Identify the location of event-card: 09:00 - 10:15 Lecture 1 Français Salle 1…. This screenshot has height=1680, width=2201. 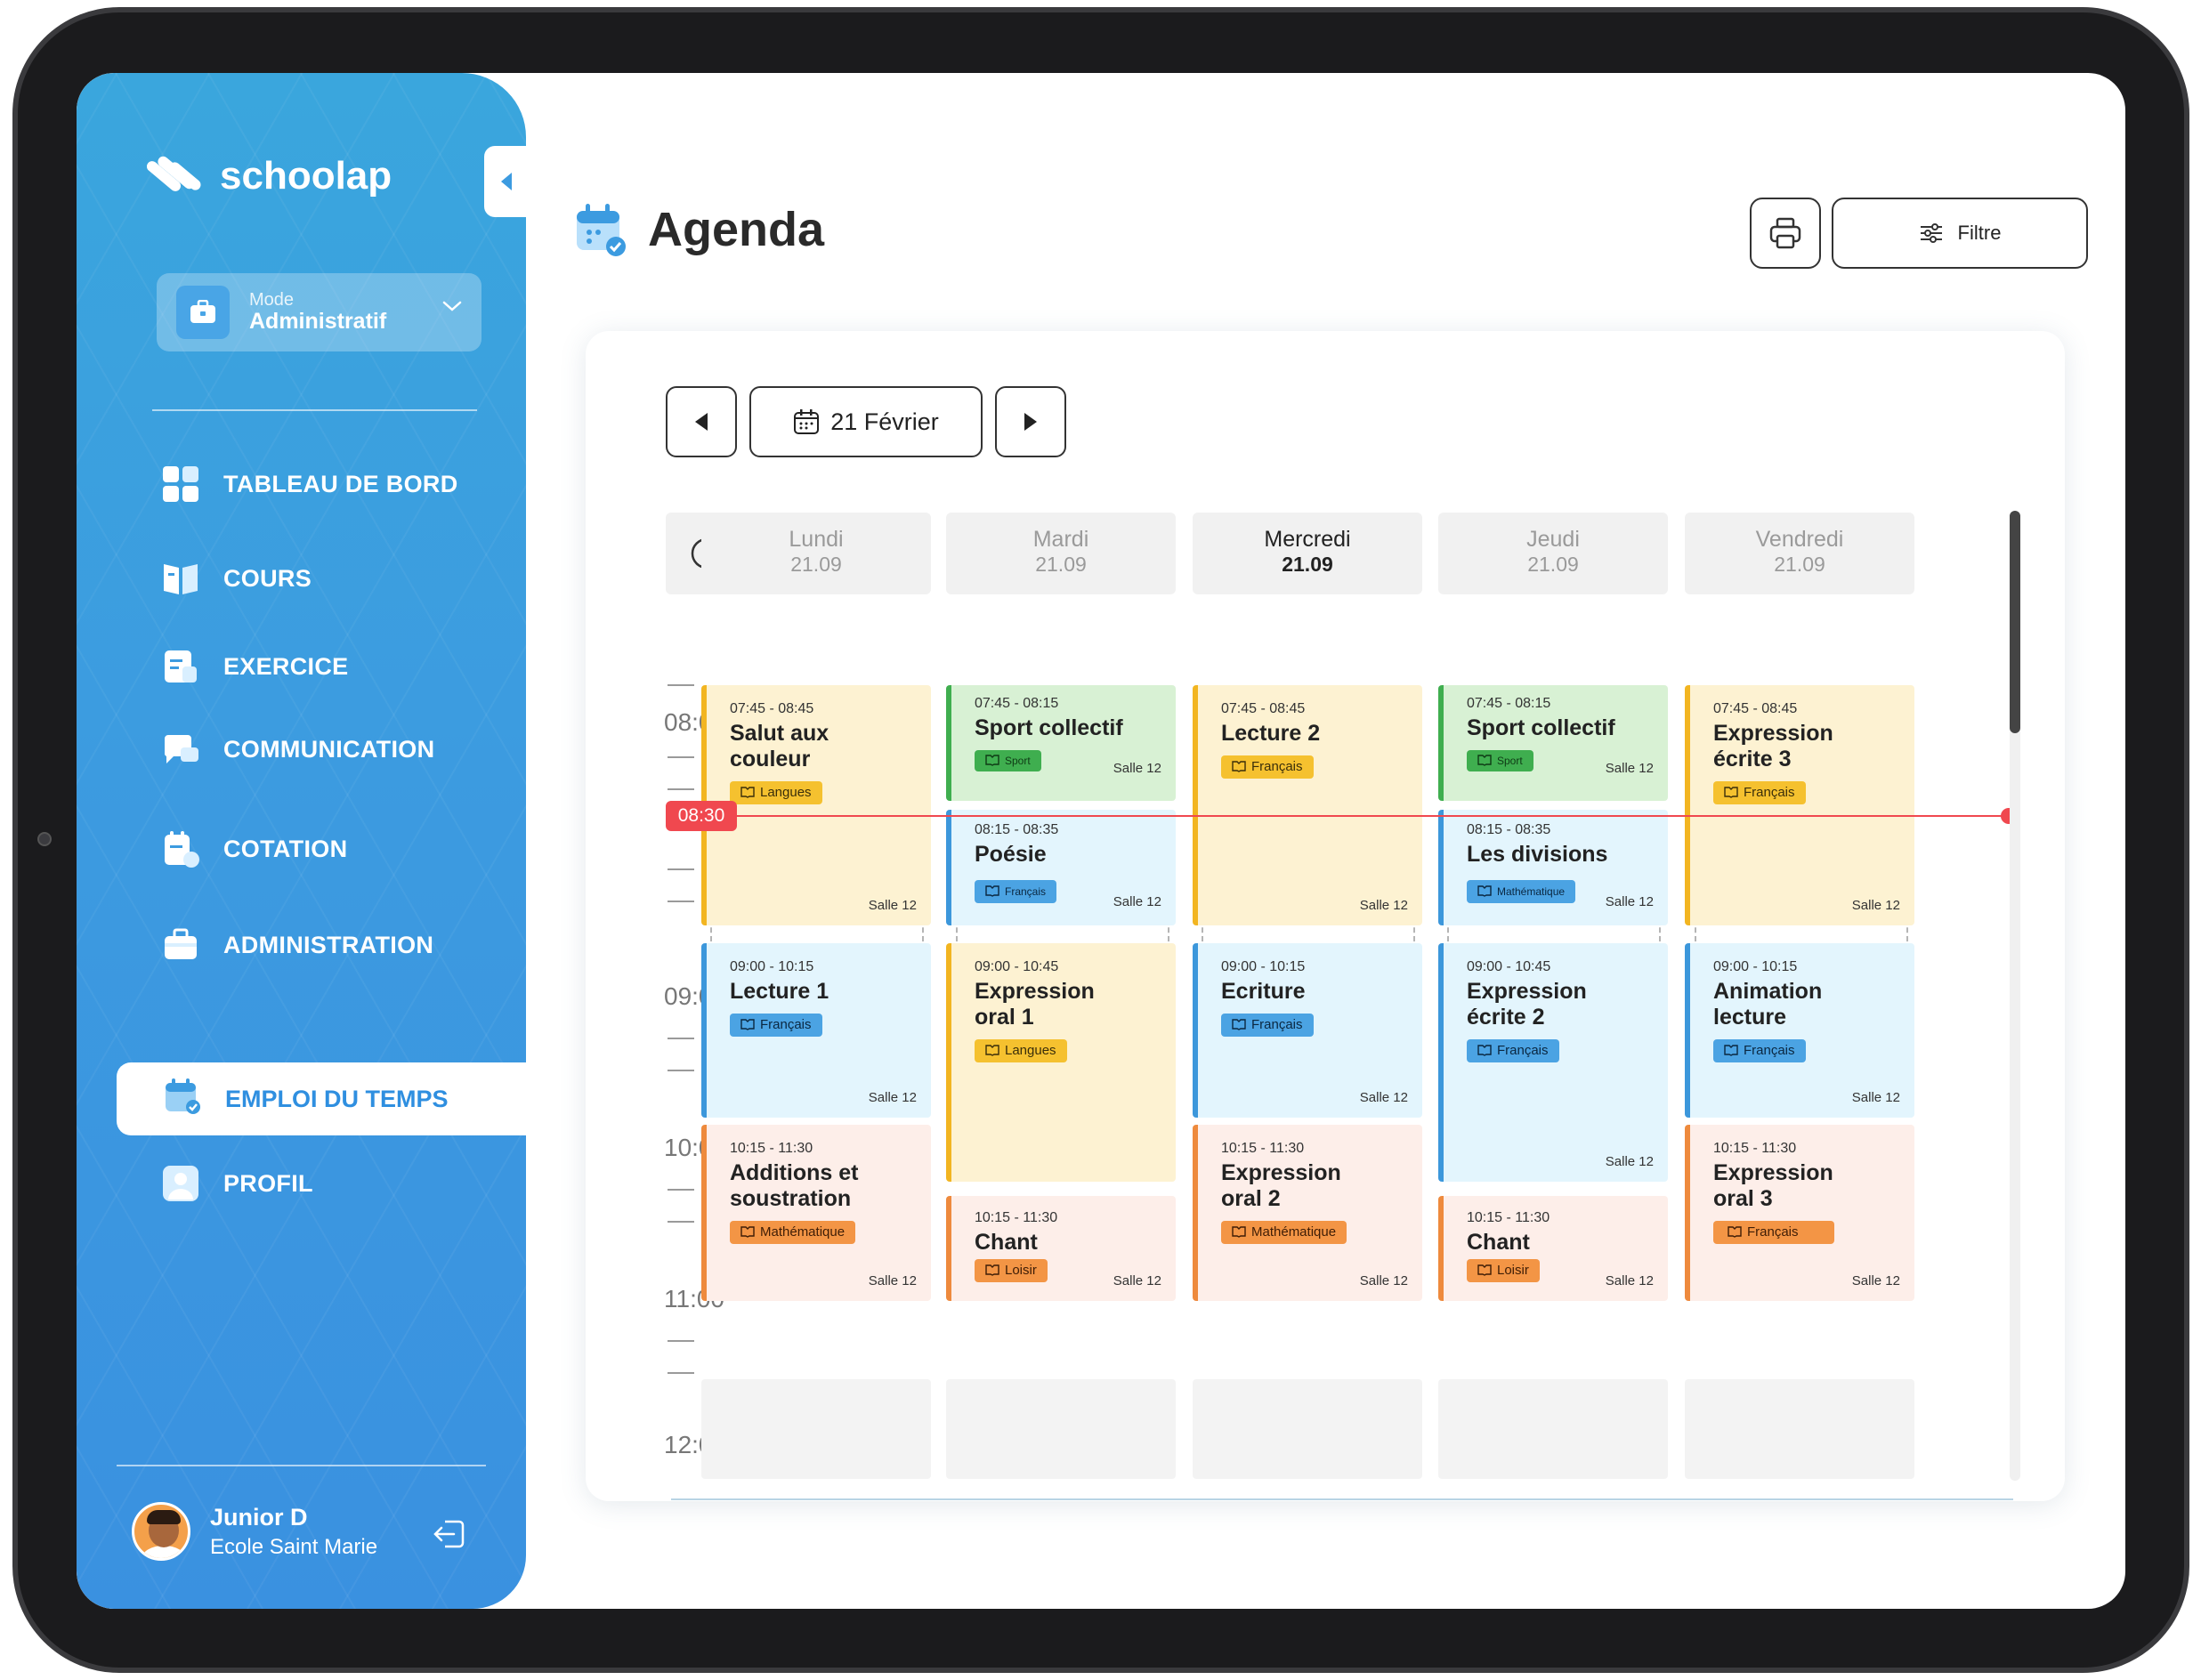
(816, 1030).